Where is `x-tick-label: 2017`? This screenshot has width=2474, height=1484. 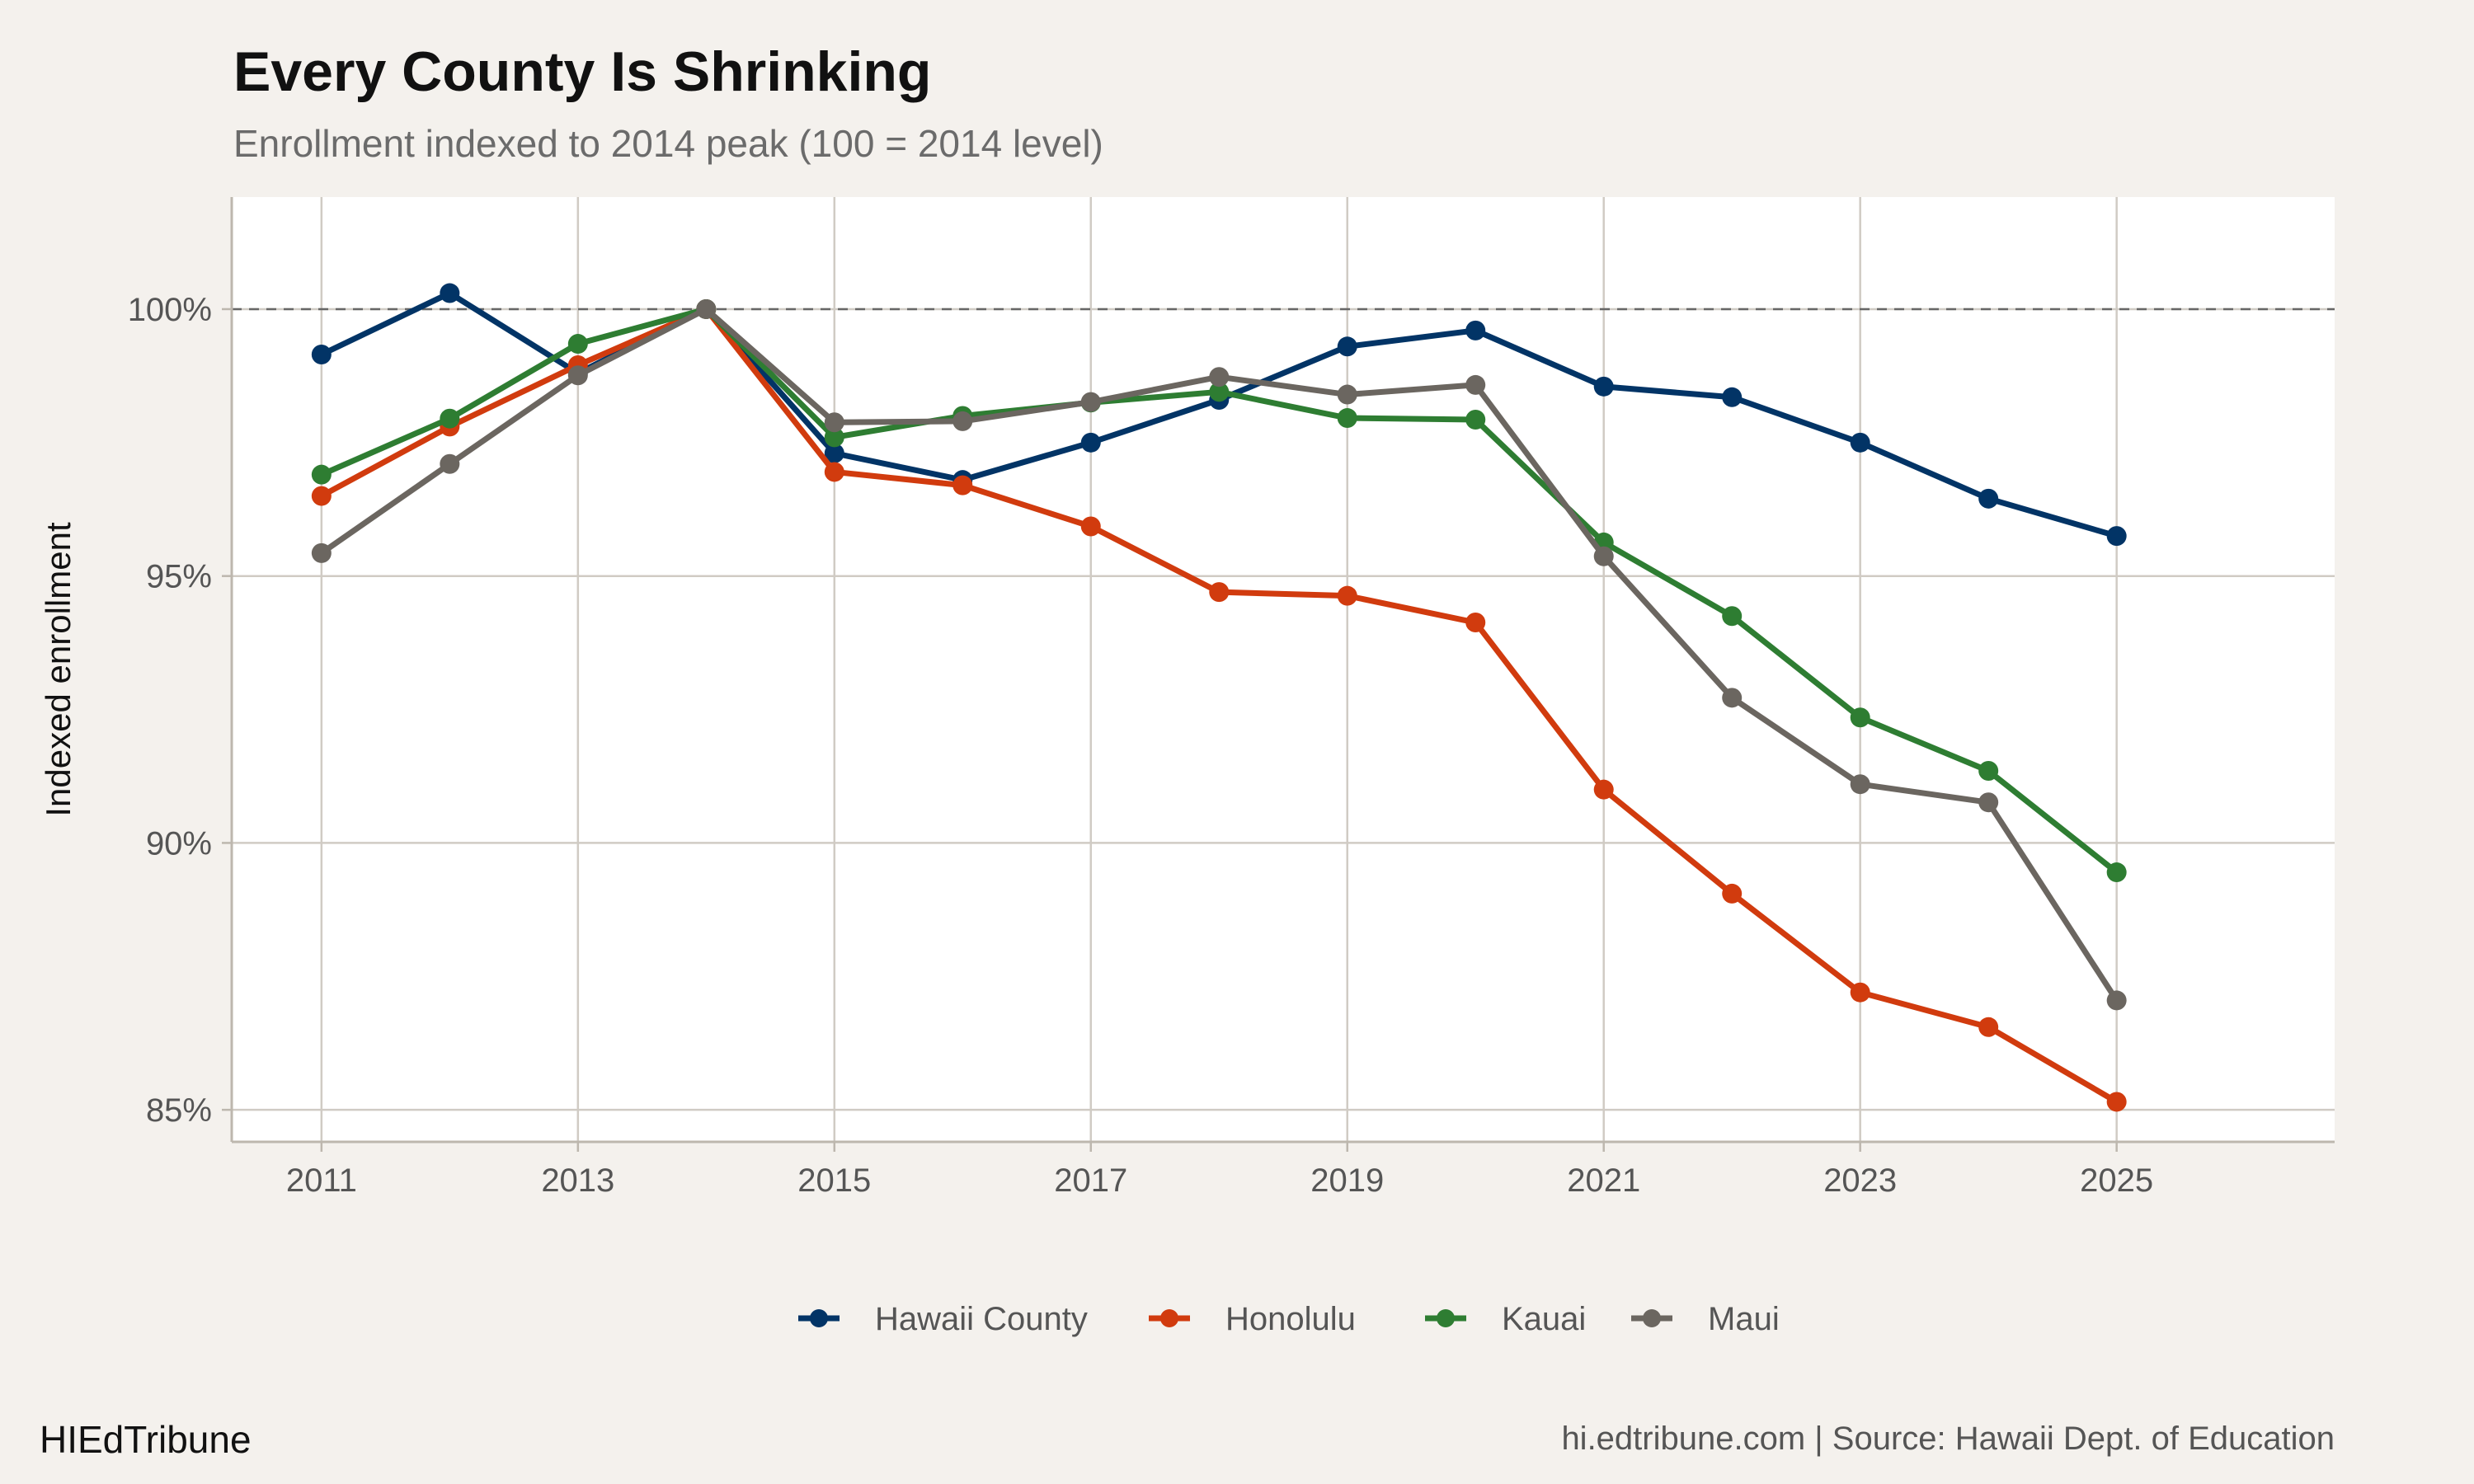 x-tick-label: 2017 is located at coordinates (1090, 1180).